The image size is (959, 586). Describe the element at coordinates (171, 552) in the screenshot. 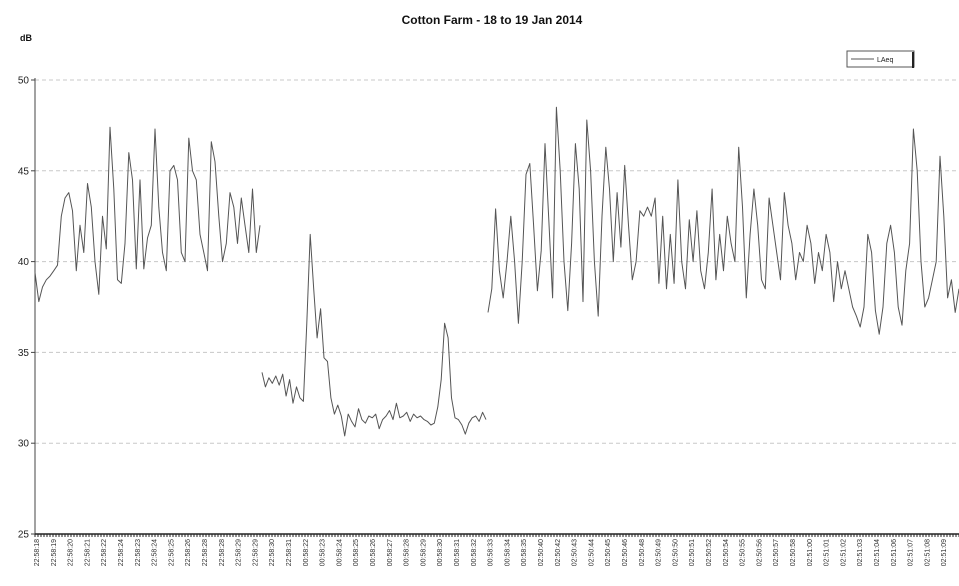

I see `x-tick-label: 22:58:25` at that location.